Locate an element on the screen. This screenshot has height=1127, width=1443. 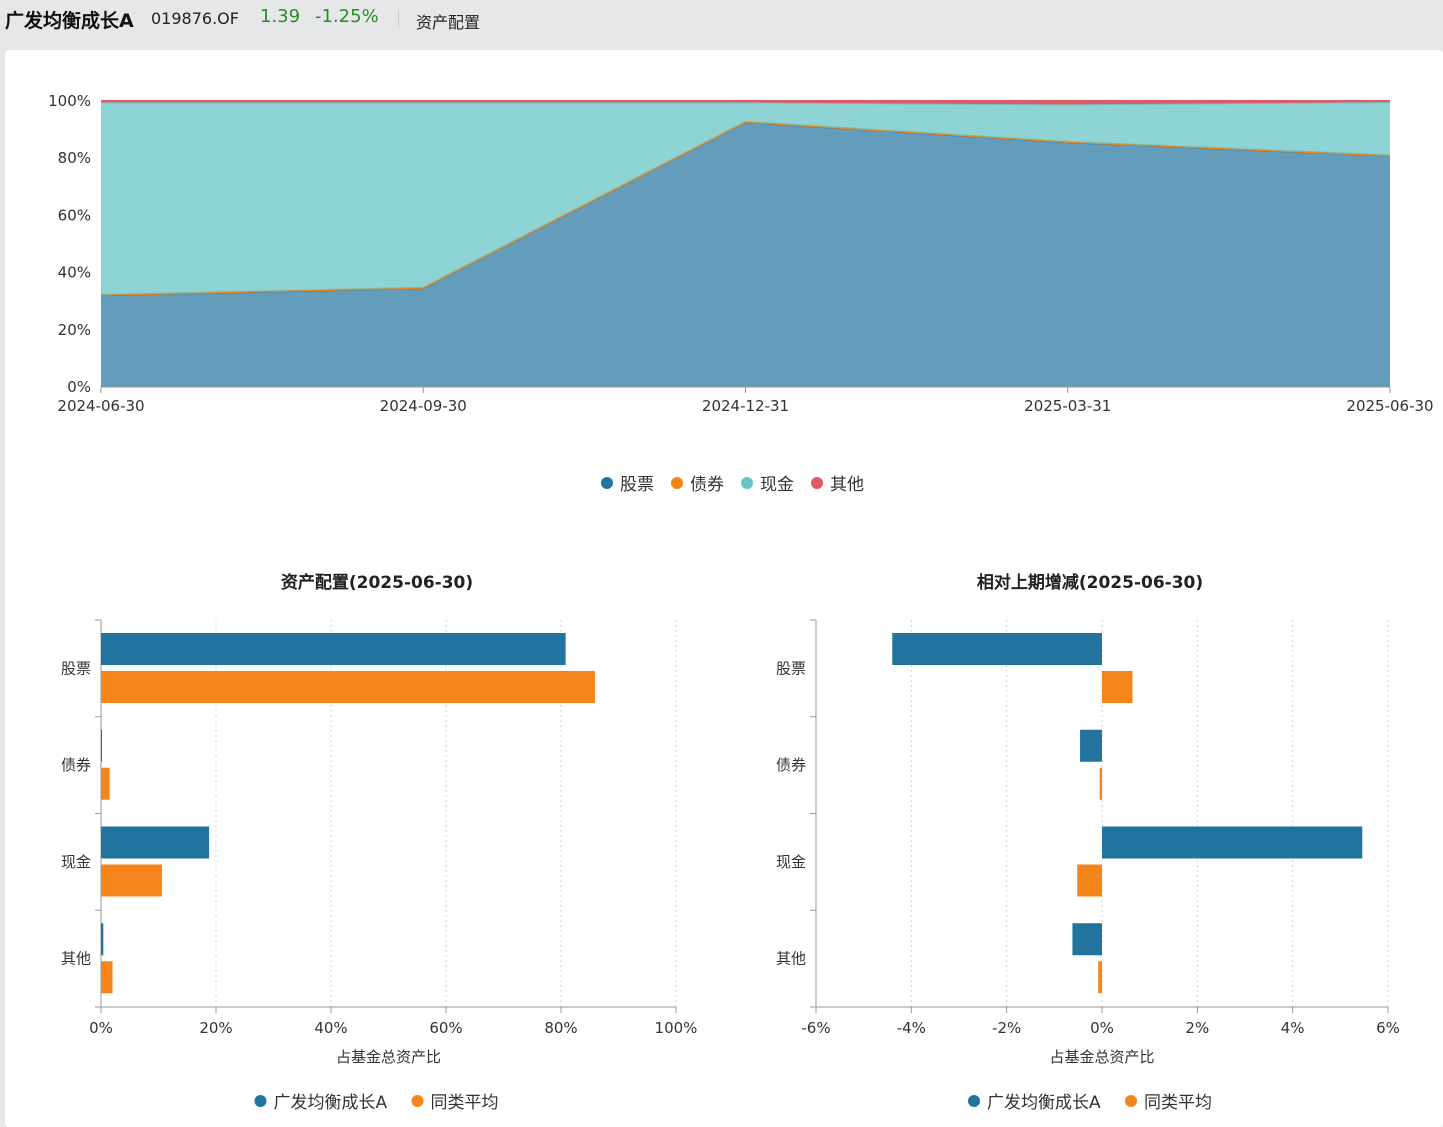
nav-change: -1.25% is located at coordinates (347, 16).